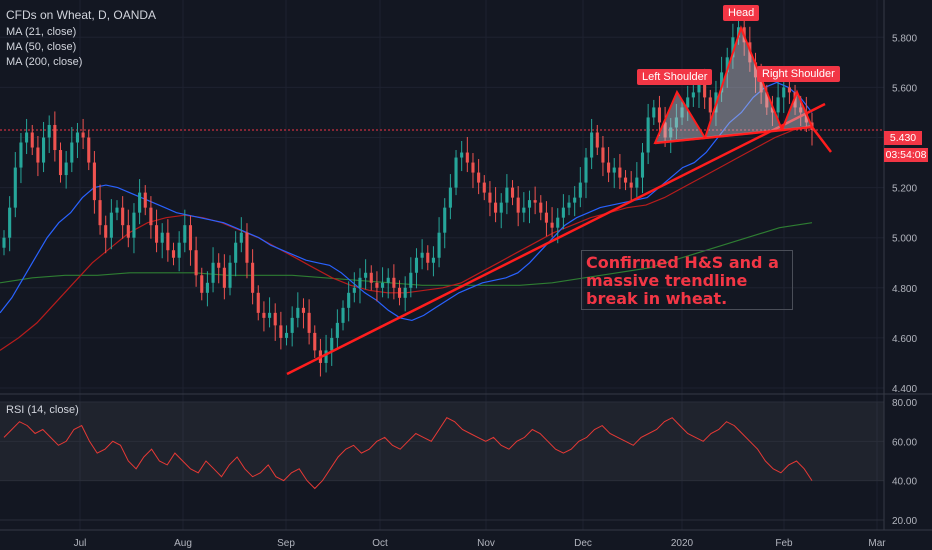  I want to click on ma-21-legend: MA (21, close), so click(41, 32).